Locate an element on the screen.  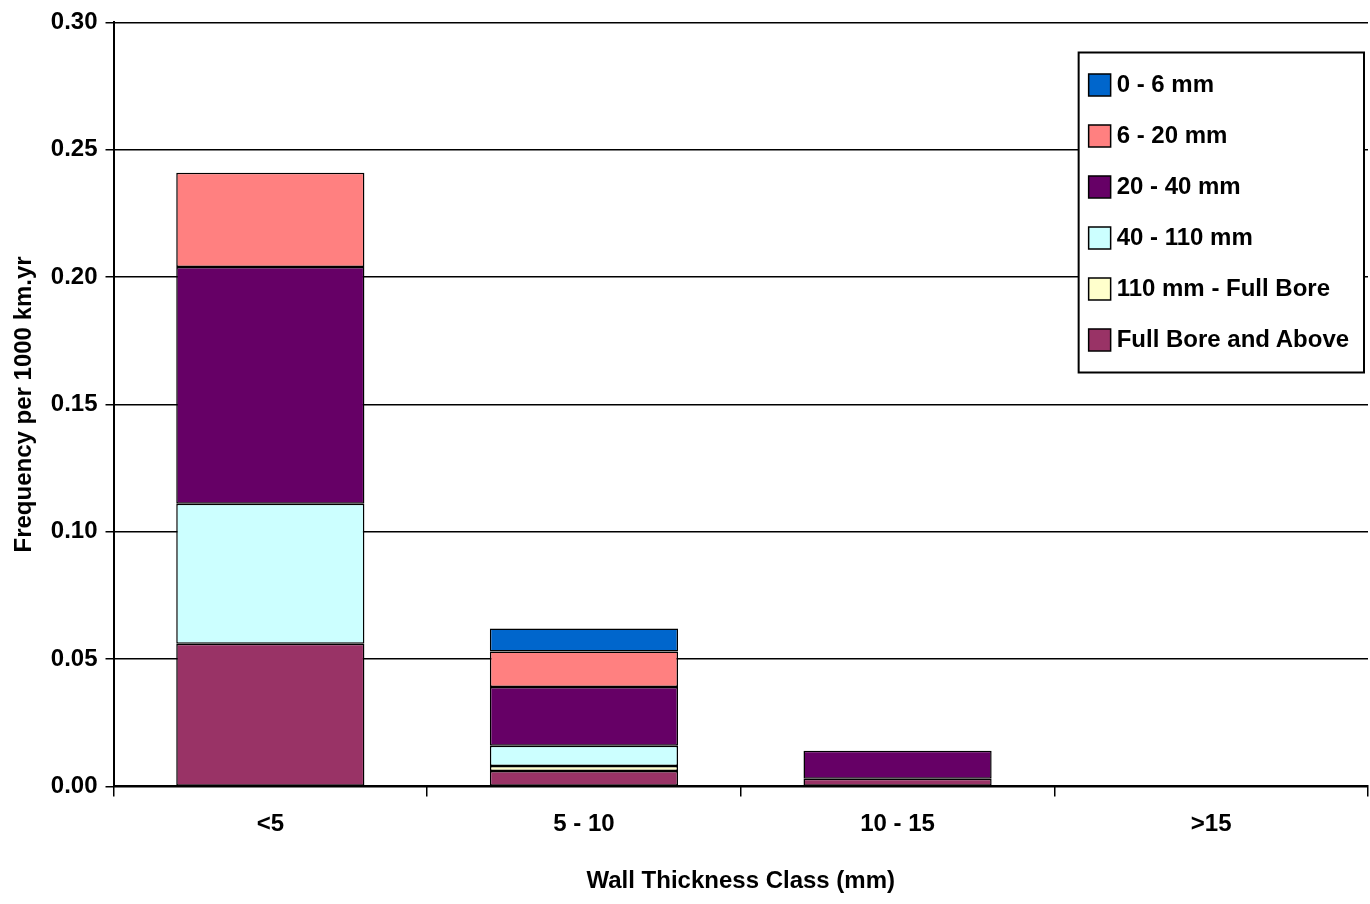
legend-label: Full Bore and Above is located at coordinates (1233, 338).